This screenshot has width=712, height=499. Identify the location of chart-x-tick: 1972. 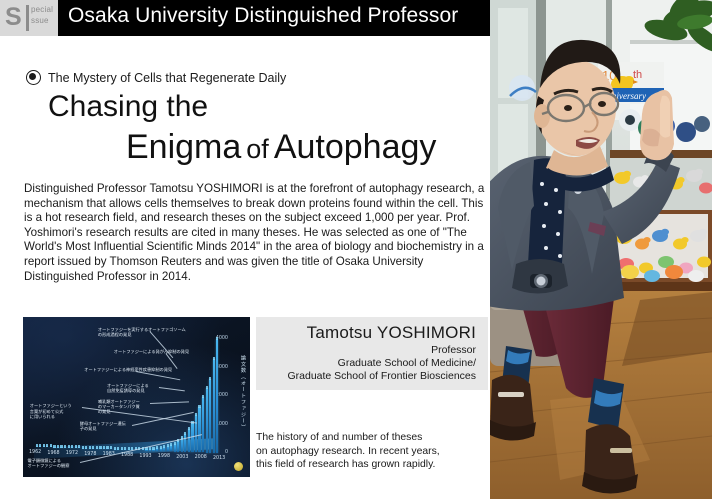
(72, 454).